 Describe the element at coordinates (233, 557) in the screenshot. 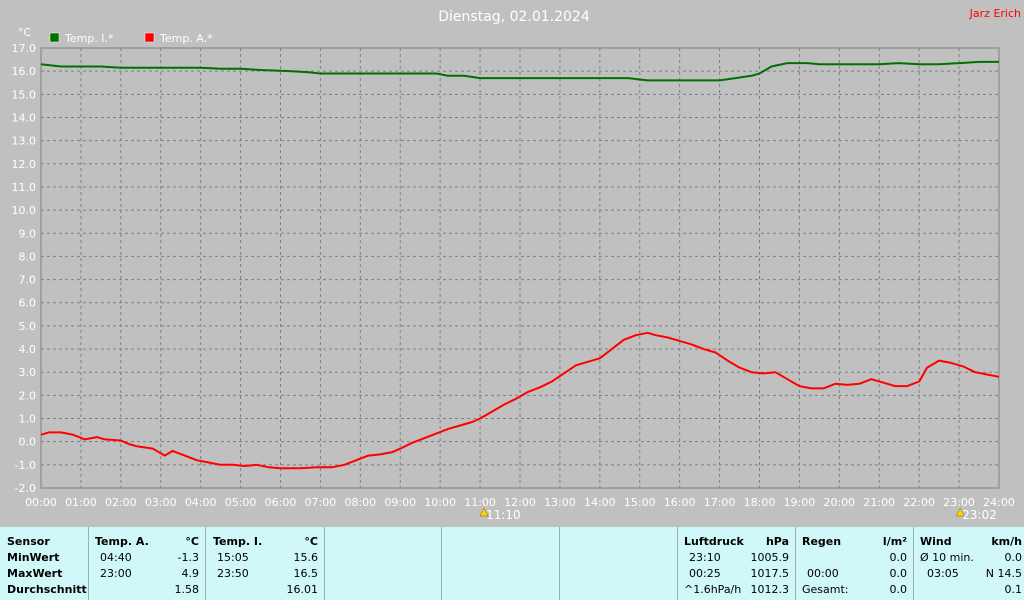

I see `temp-inner-min-time: 15:05` at that location.